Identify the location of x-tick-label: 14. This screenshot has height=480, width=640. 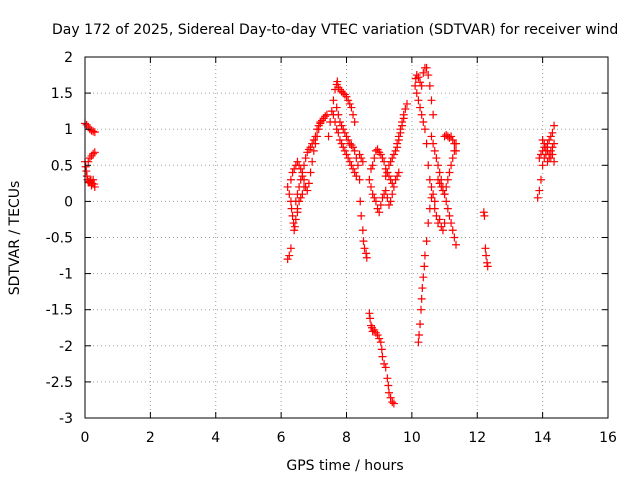
(543, 438).